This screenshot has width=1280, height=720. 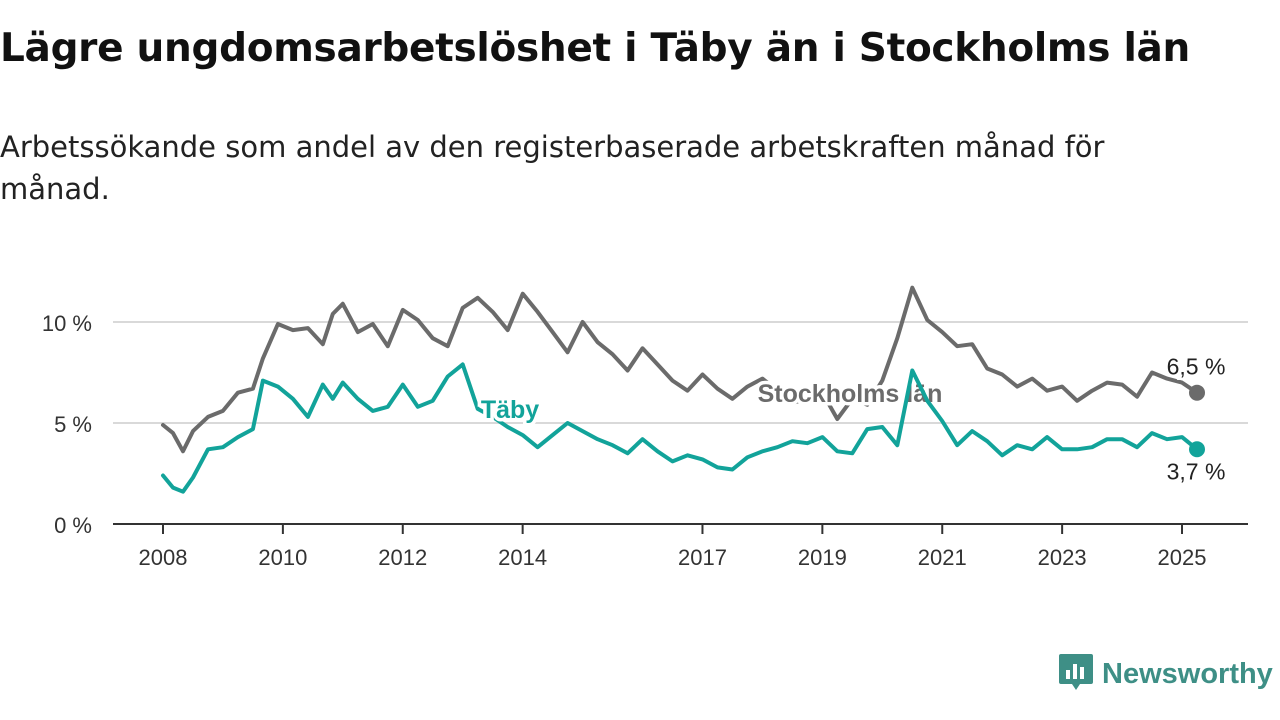 I want to click on x-tick-label: 2025, so click(x=1182, y=557).